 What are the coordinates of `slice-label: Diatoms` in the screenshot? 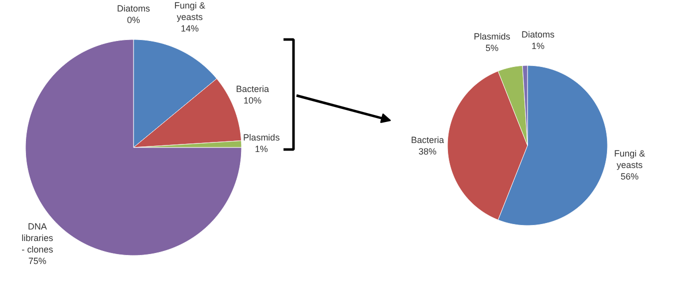 It's located at (539, 34).